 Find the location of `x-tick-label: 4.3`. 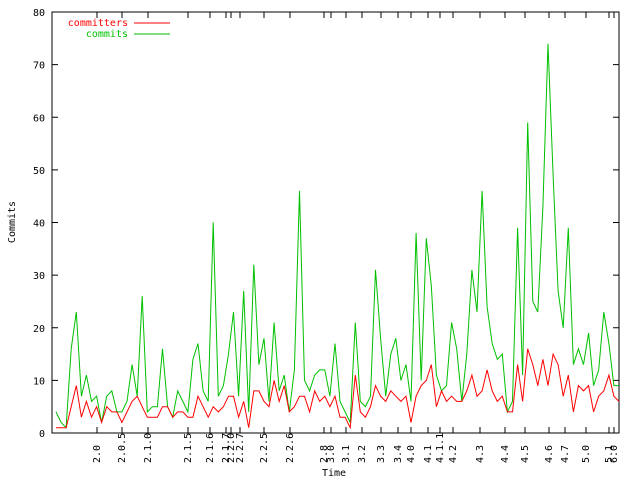

x-tick-label: 4.3 is located at coordinates (480, 454).